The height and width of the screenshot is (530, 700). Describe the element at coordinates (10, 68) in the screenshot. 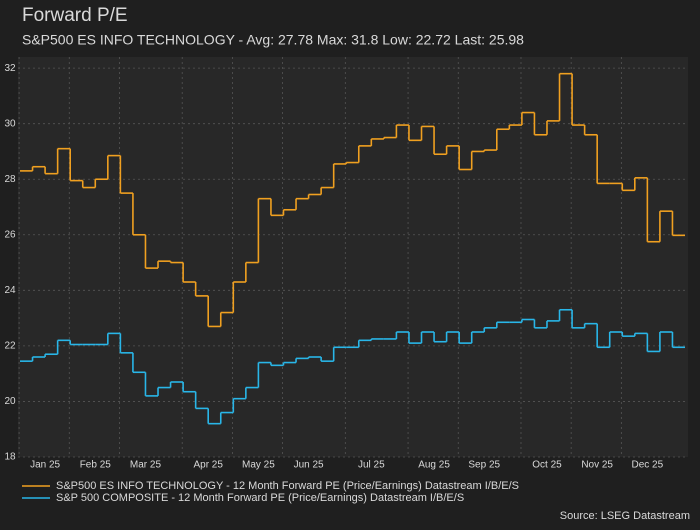

I see `y-tick-label: 32` at that location.